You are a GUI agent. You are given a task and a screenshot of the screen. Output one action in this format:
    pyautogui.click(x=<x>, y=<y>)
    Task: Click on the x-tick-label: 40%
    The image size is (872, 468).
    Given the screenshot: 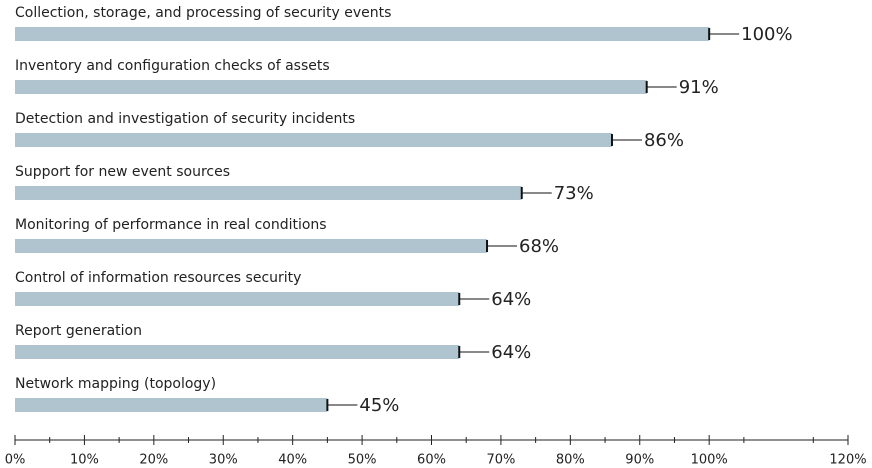 What is the action you would take?
    pyautogui.click(x=292, y=460)
    